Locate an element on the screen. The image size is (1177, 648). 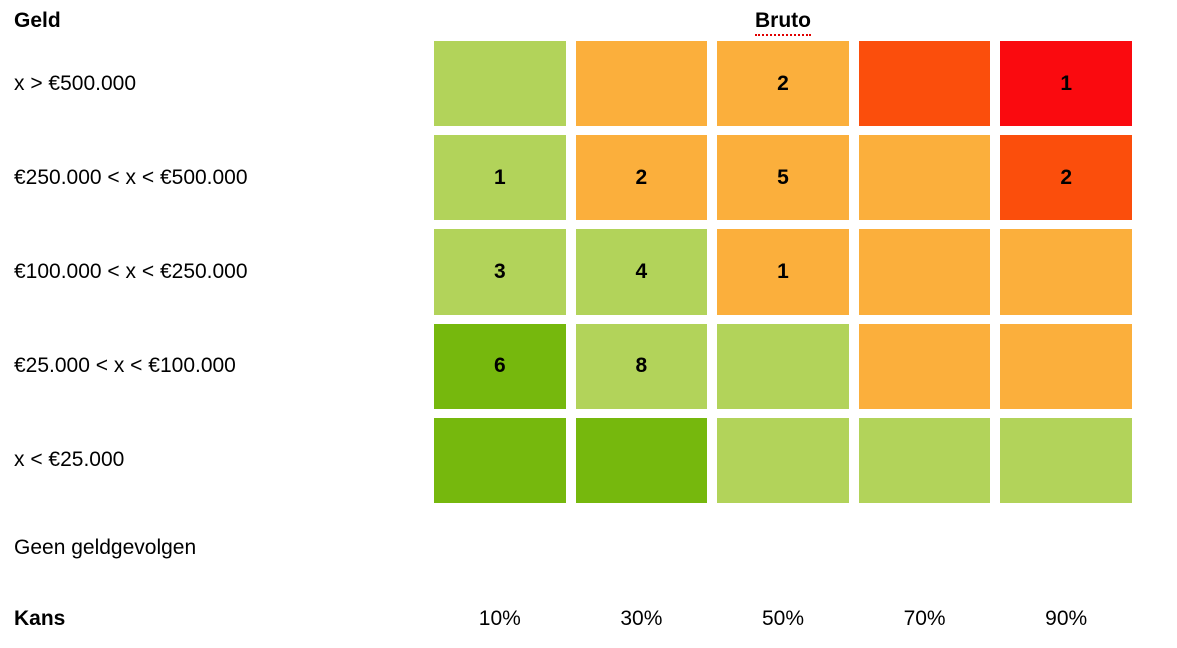
row-label: €25.000 < x < €100.000 is located at coordinates (125, 366).